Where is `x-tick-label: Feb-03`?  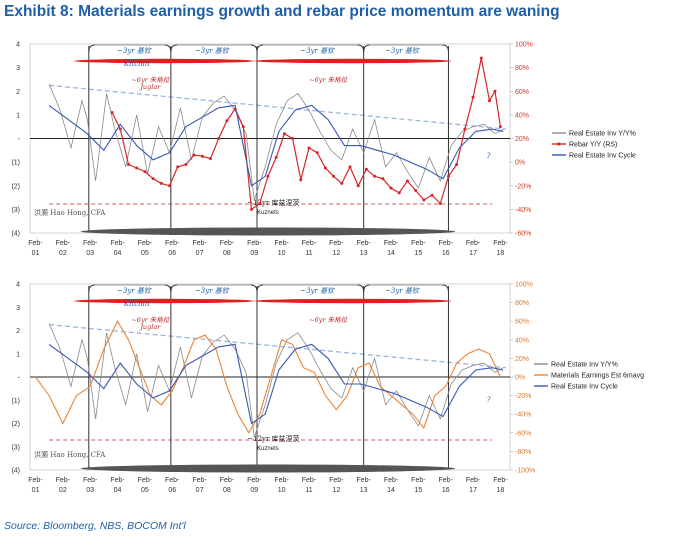 x-tick-label: Feb-03 is located at coordinates (90, 248).